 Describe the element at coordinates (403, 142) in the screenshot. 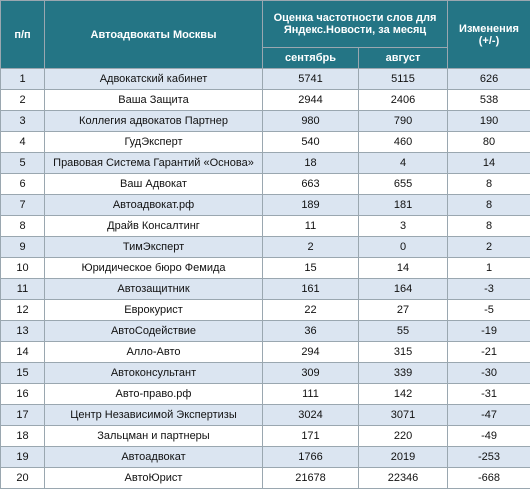

I see `table-cell: 460` at that location.